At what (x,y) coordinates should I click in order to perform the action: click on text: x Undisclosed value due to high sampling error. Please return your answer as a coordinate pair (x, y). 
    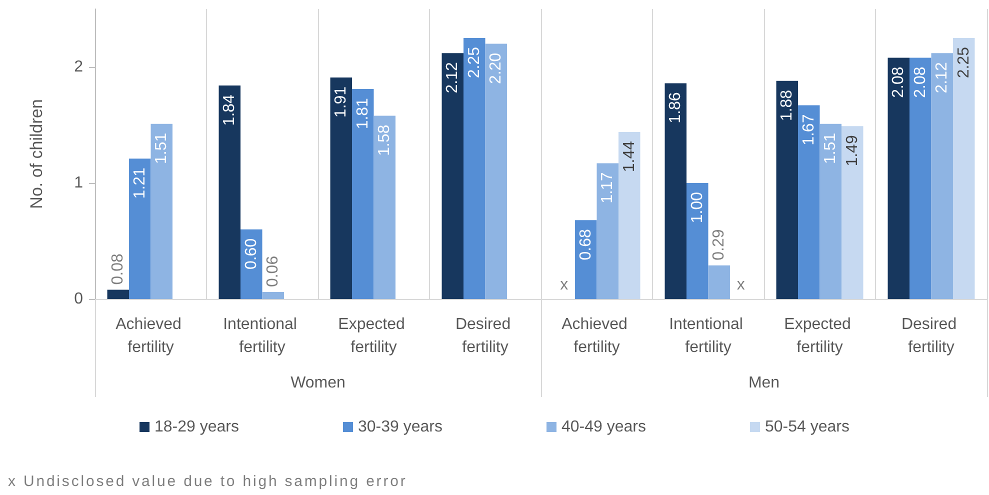
    Looking at the image, I should click on (208, 482).